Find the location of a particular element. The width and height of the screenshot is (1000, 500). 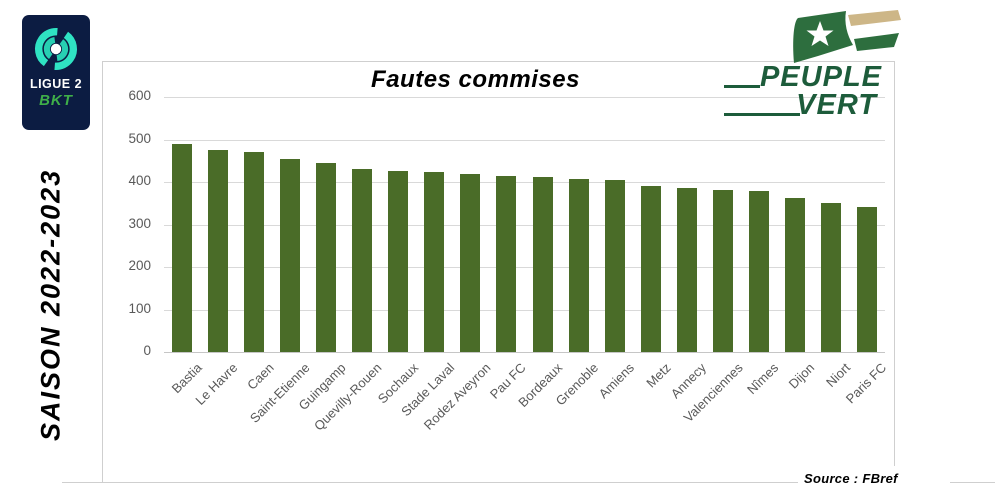

y-axis-tick-label: 400 is located at coordinates (139, 180).